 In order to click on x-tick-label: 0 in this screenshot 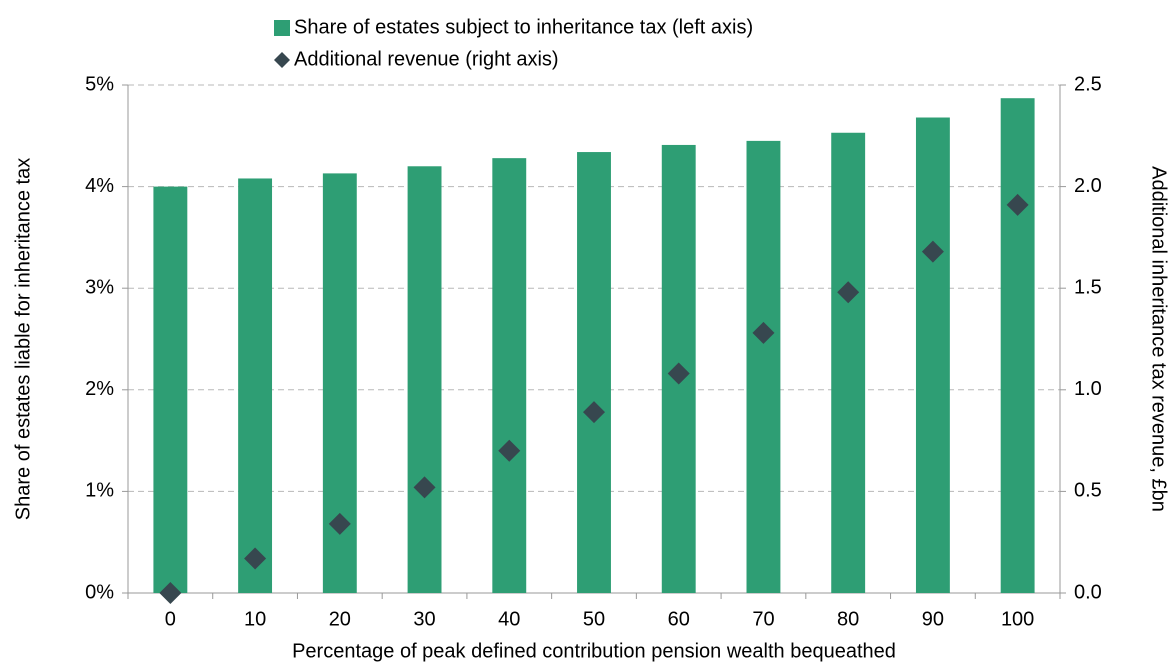, I will do `click(170, 619)`.